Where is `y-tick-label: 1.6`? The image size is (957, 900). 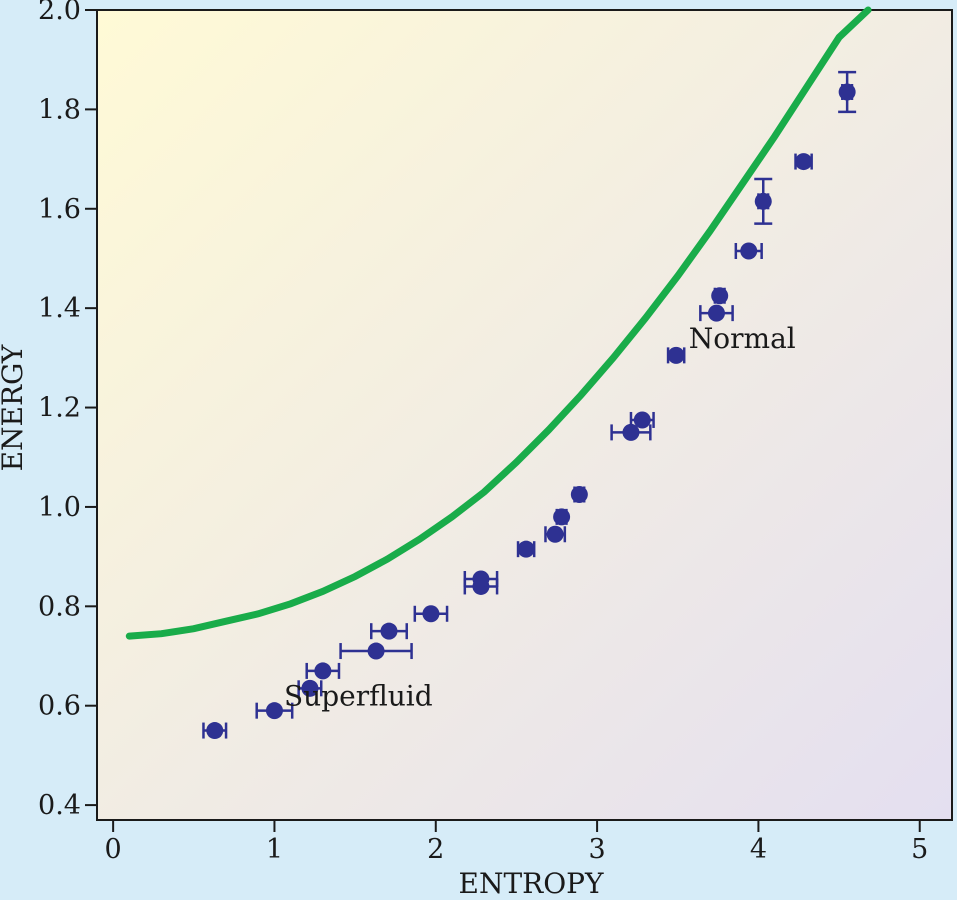
y-tick-label: 1.6 is located at coordinates (59, 209).